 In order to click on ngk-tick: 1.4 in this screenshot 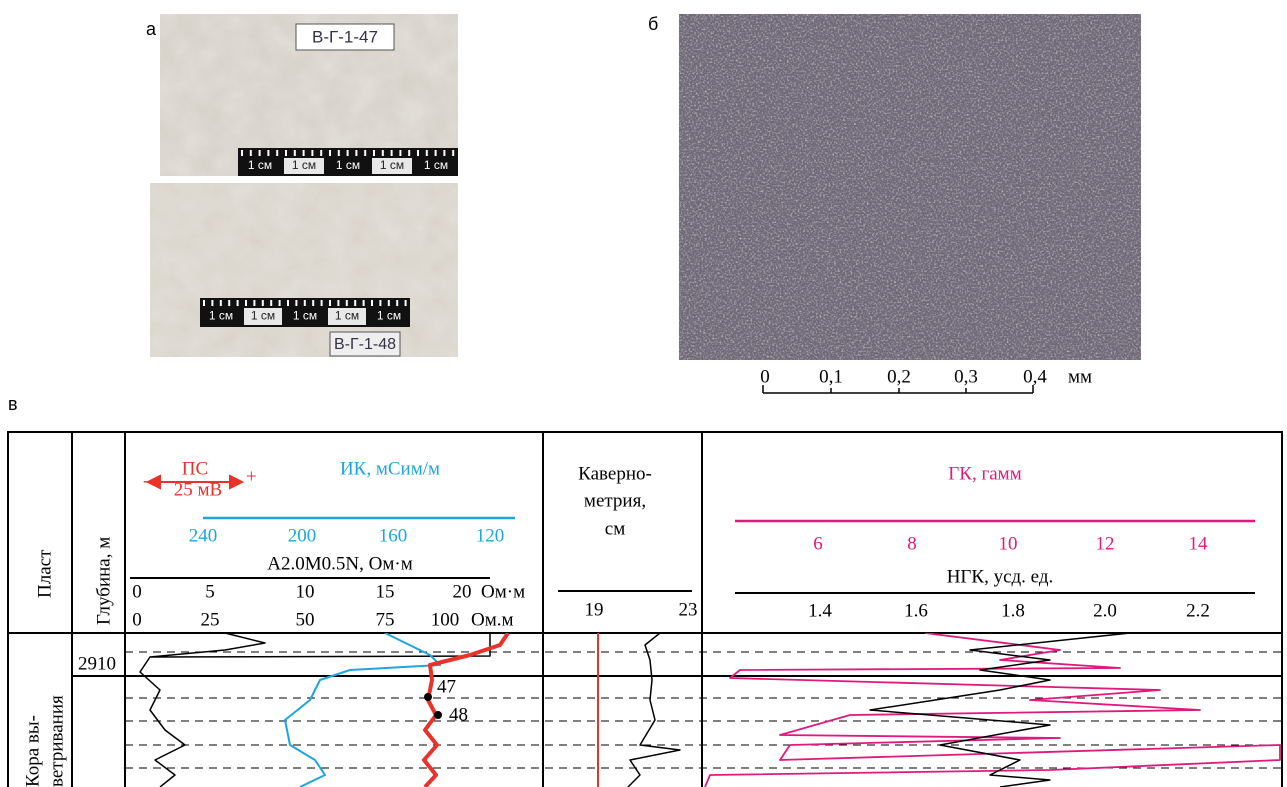, I will do `click(820, 610)`.